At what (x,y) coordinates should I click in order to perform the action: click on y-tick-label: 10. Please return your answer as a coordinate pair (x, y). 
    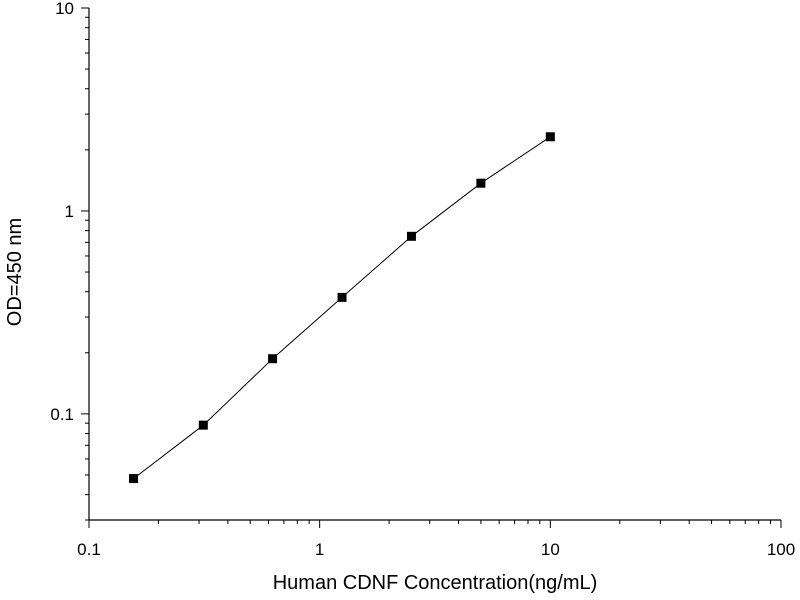
    Looking at the image, I should click on (64, 9).